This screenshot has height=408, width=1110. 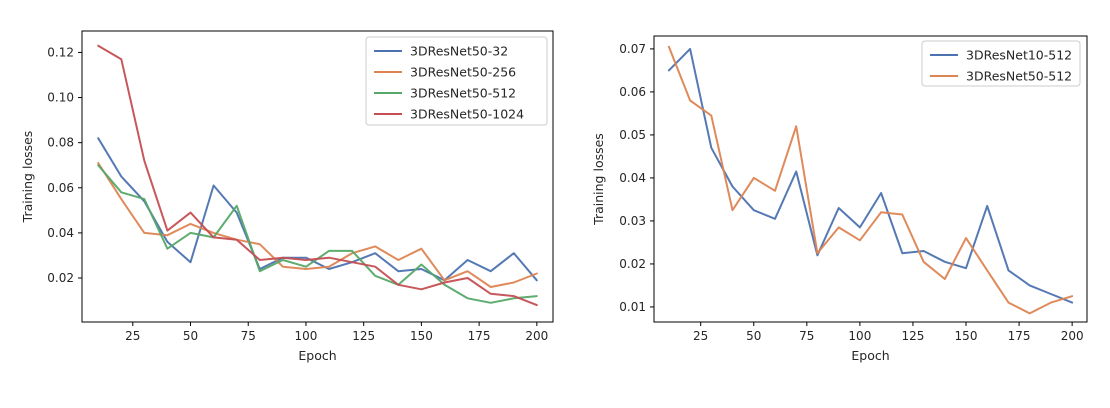 I want to click on legend-label-1: 3DResNet50-256, so click(x=463, y=72).